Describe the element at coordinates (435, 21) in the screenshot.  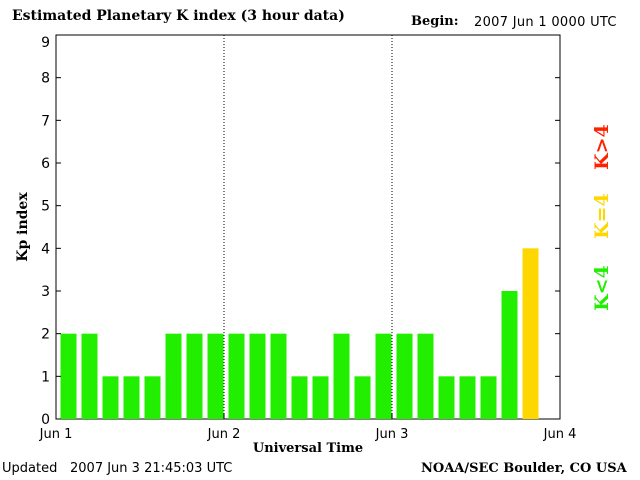
I see `begin-label: Begin:` at that location.